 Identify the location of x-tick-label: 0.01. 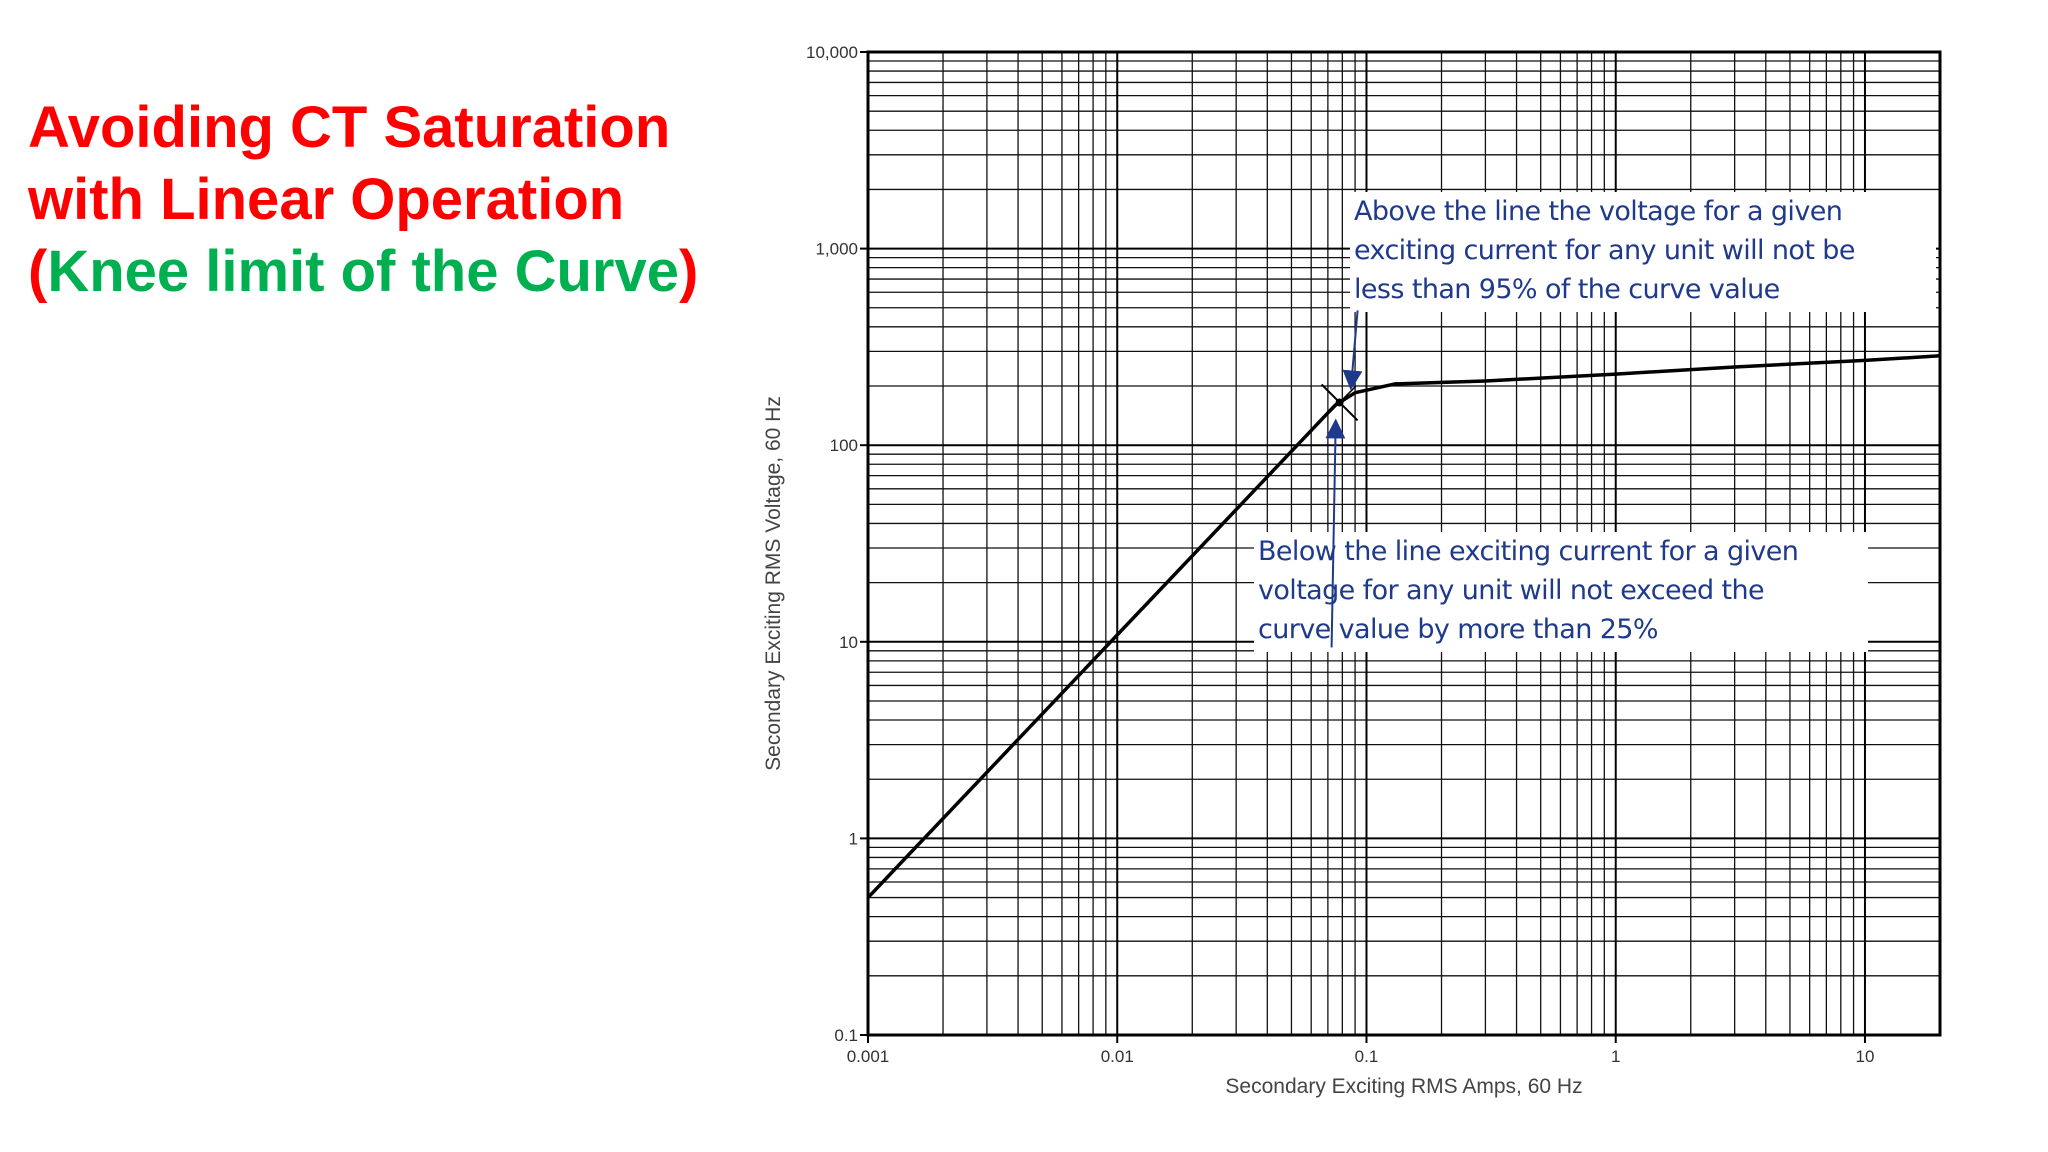
(1117, 1056).